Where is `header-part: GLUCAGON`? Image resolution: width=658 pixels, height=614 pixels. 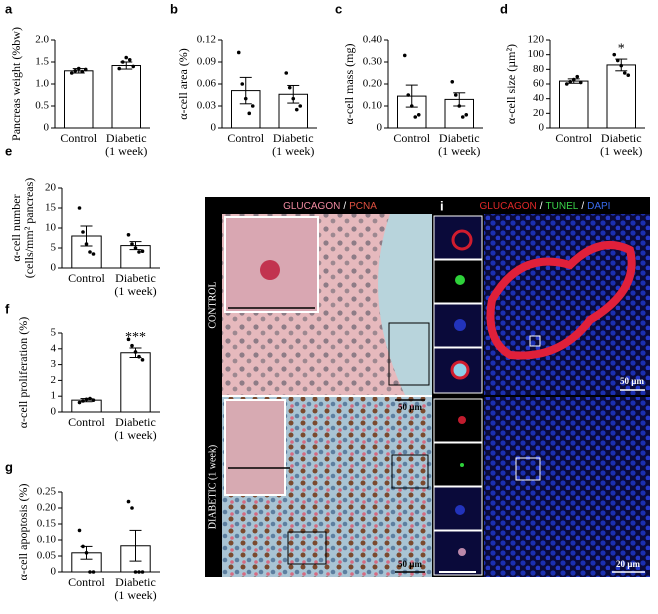 header-part: GLUCAGON is located at coordinates (508, 206).